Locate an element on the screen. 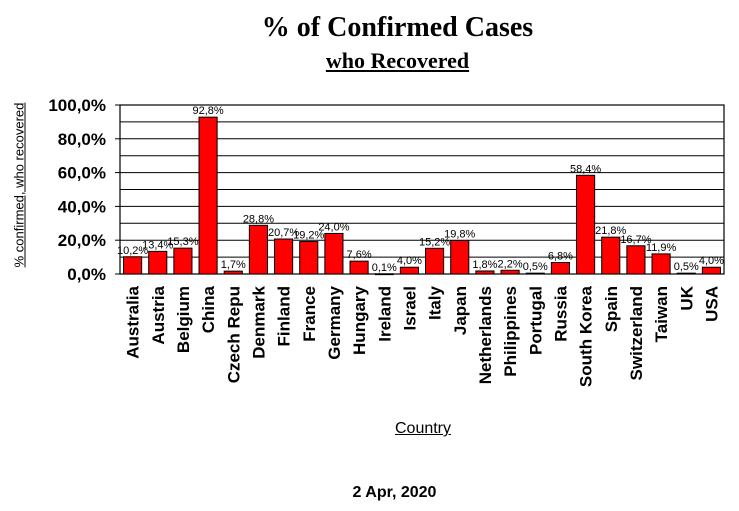  chart-title: % of Confirmed Cases is located at coordinates (397, 27).